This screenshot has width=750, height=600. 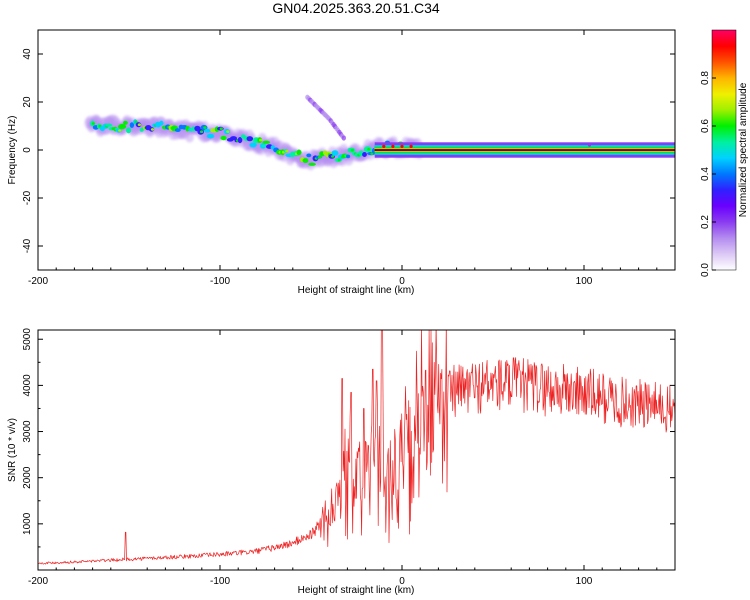 I want to click on snr-ytick-label: 4000, so click(x=27, y=385).